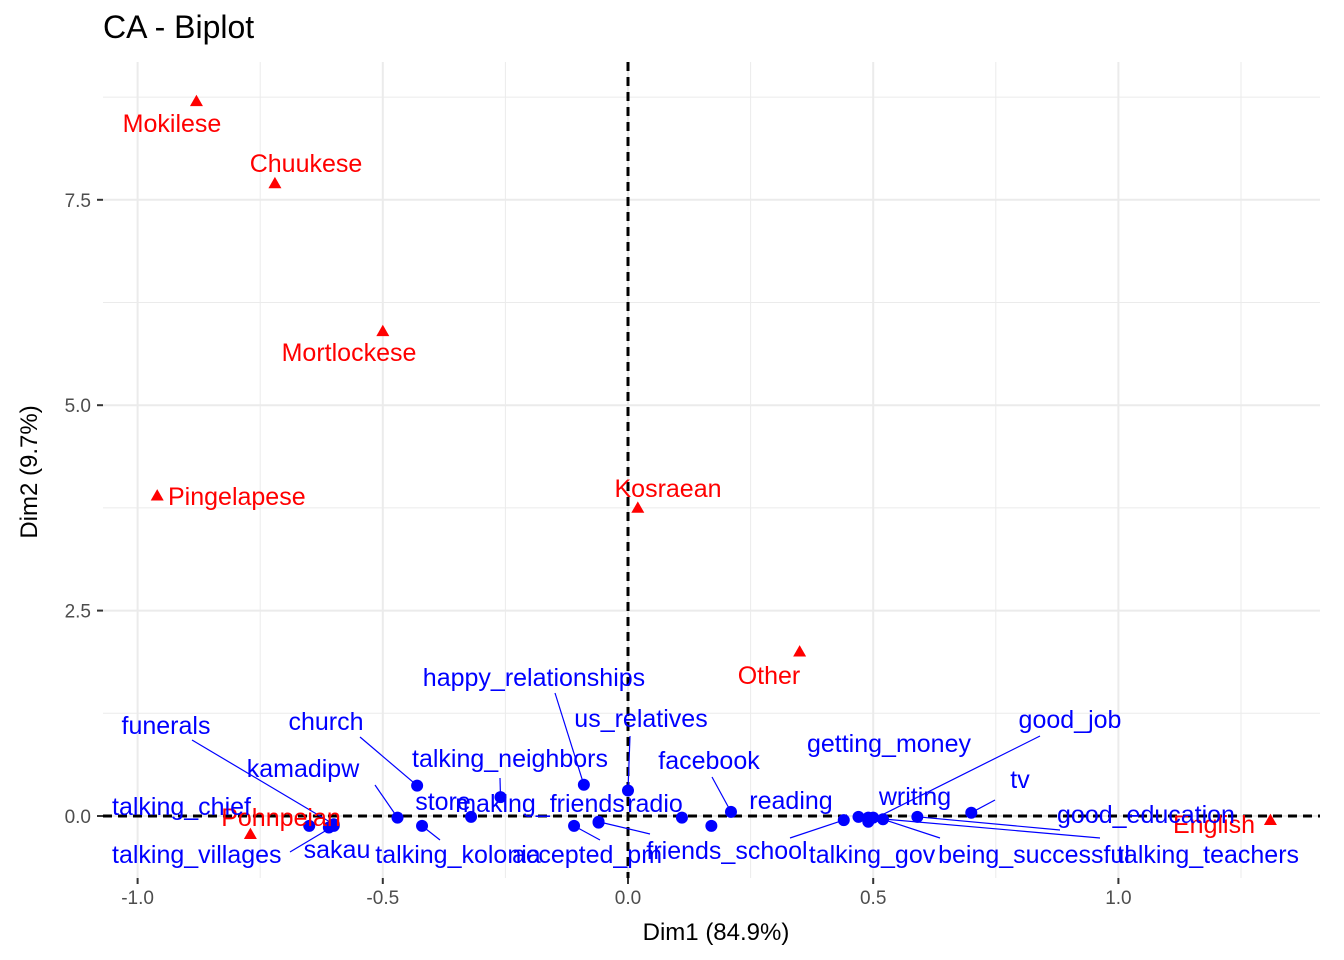 The width and height of the screenshot is (1344, 960). I want to click on row-label-making-friends: making_friends, so click(540, 804).